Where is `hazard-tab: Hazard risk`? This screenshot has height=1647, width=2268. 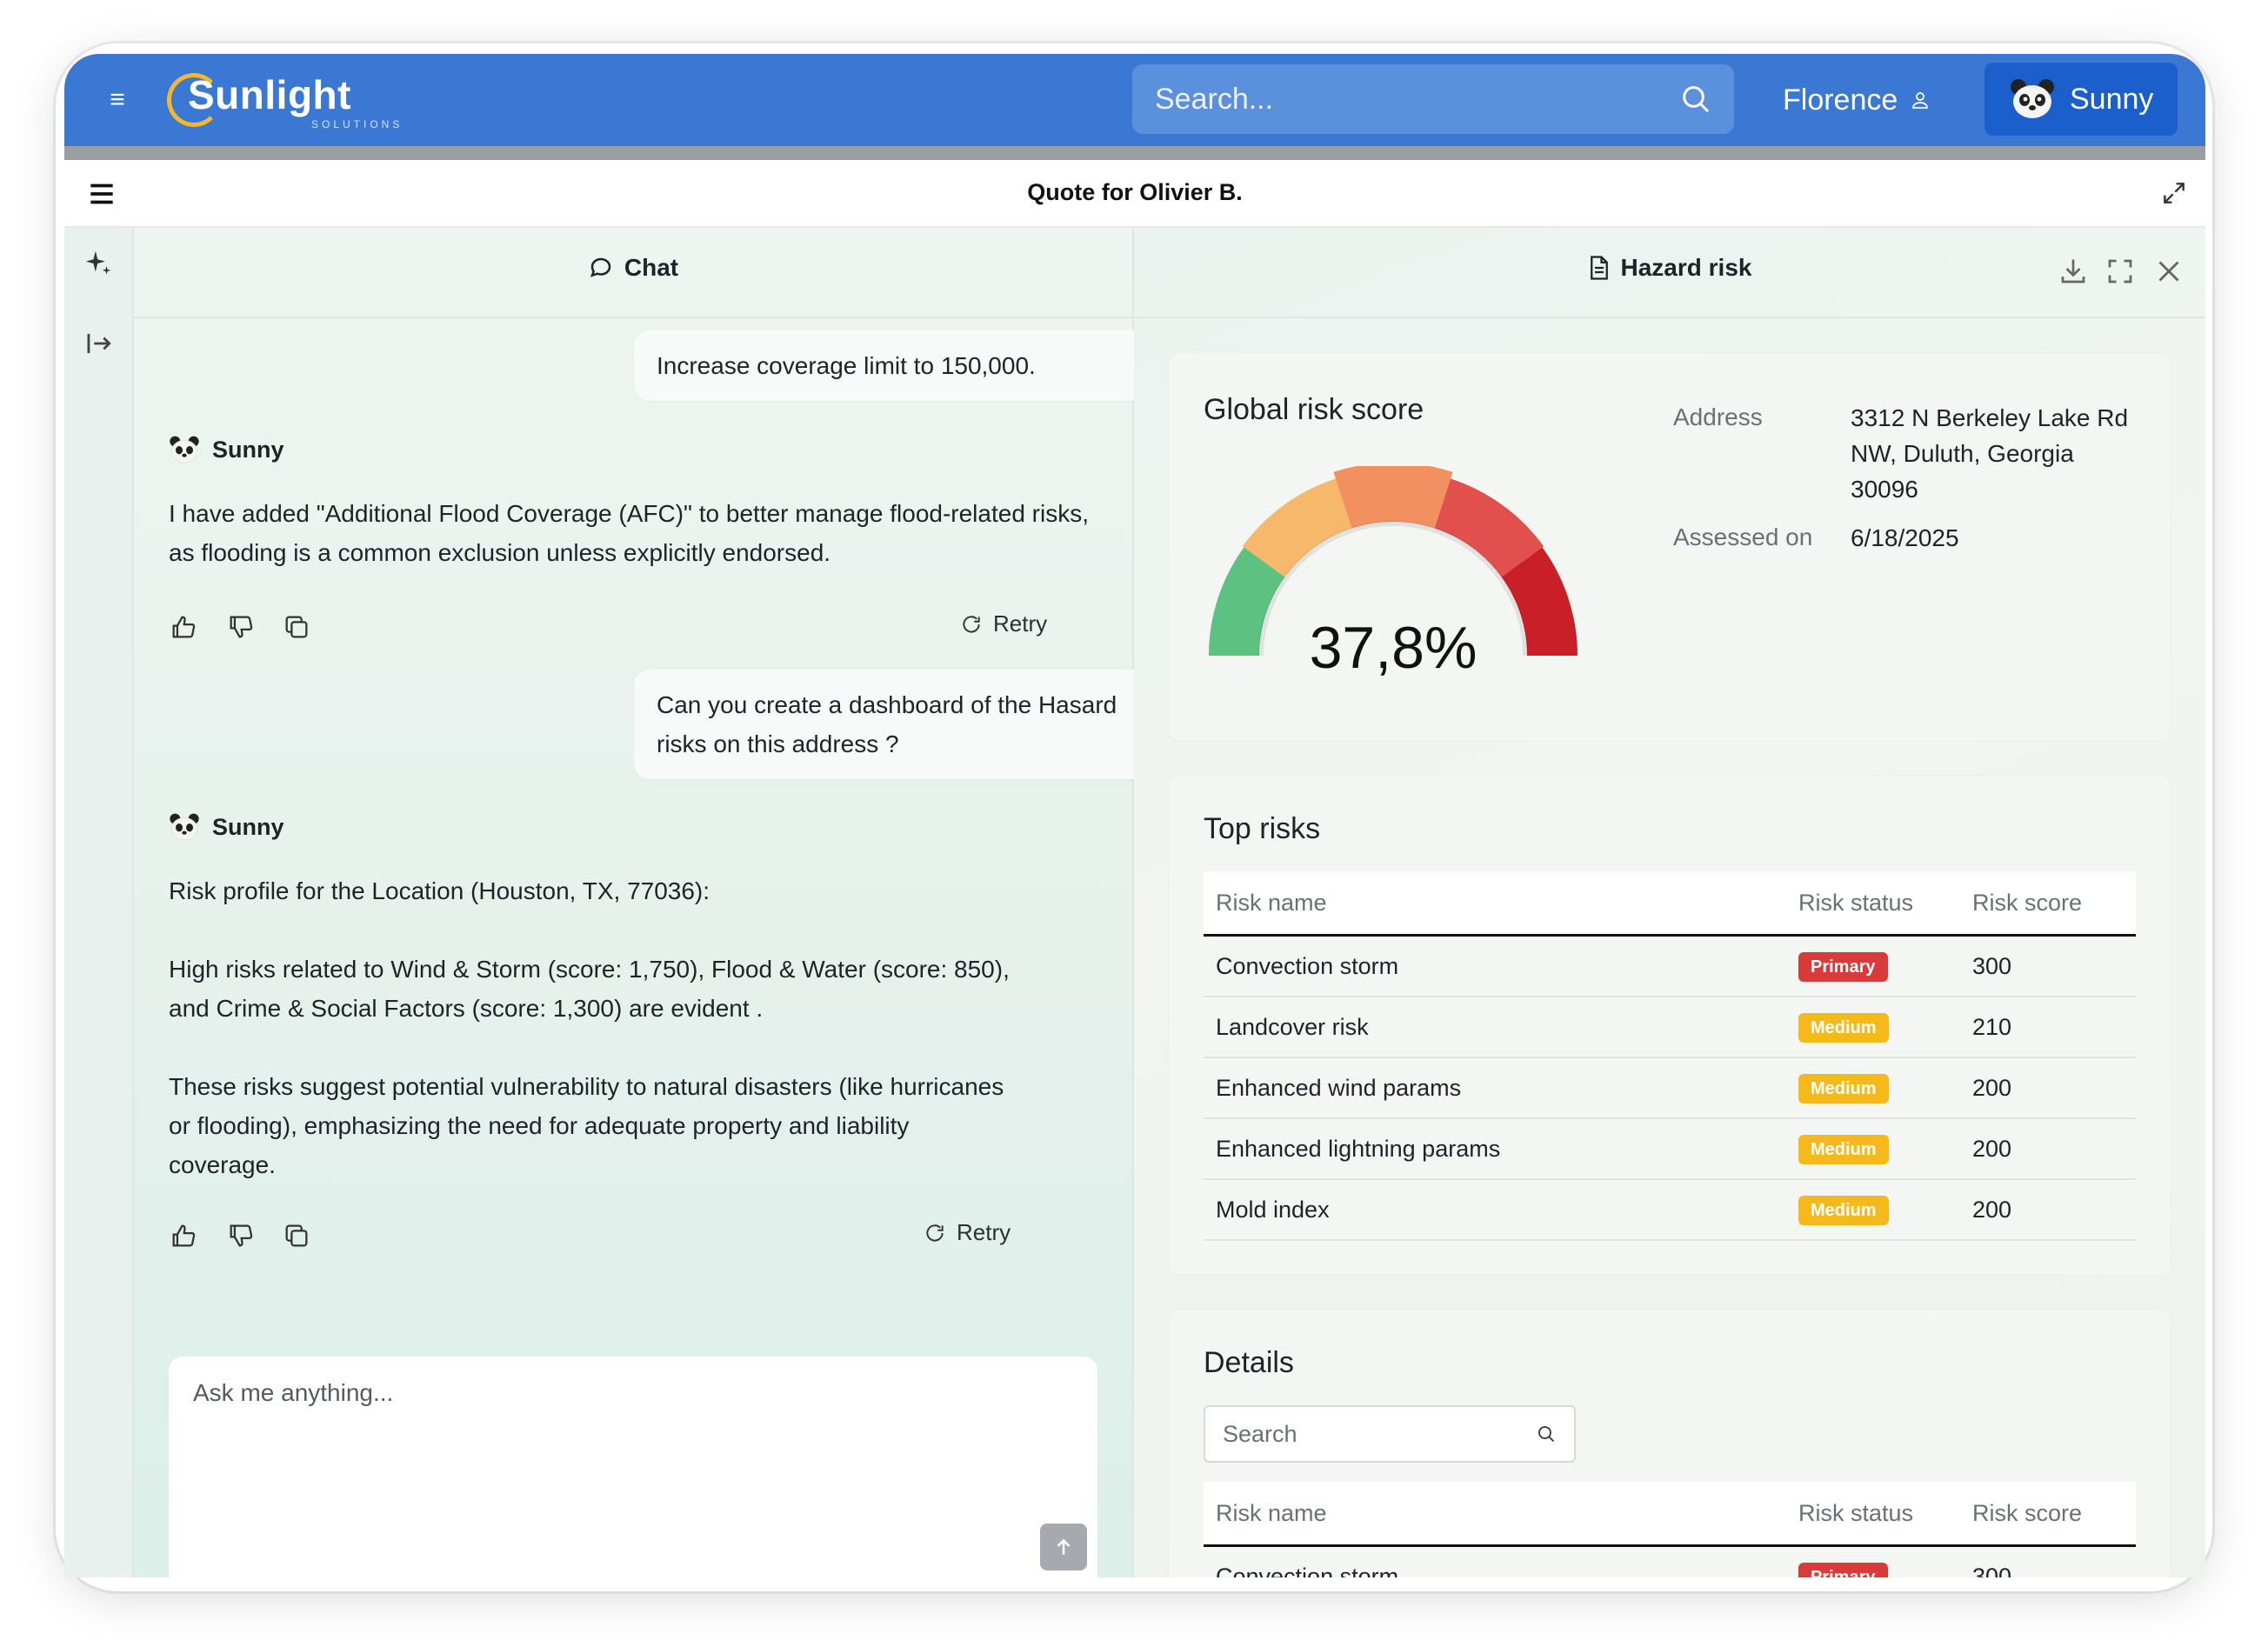 hazard-tab: Hazard risk is located at coordinates (1669, 268).